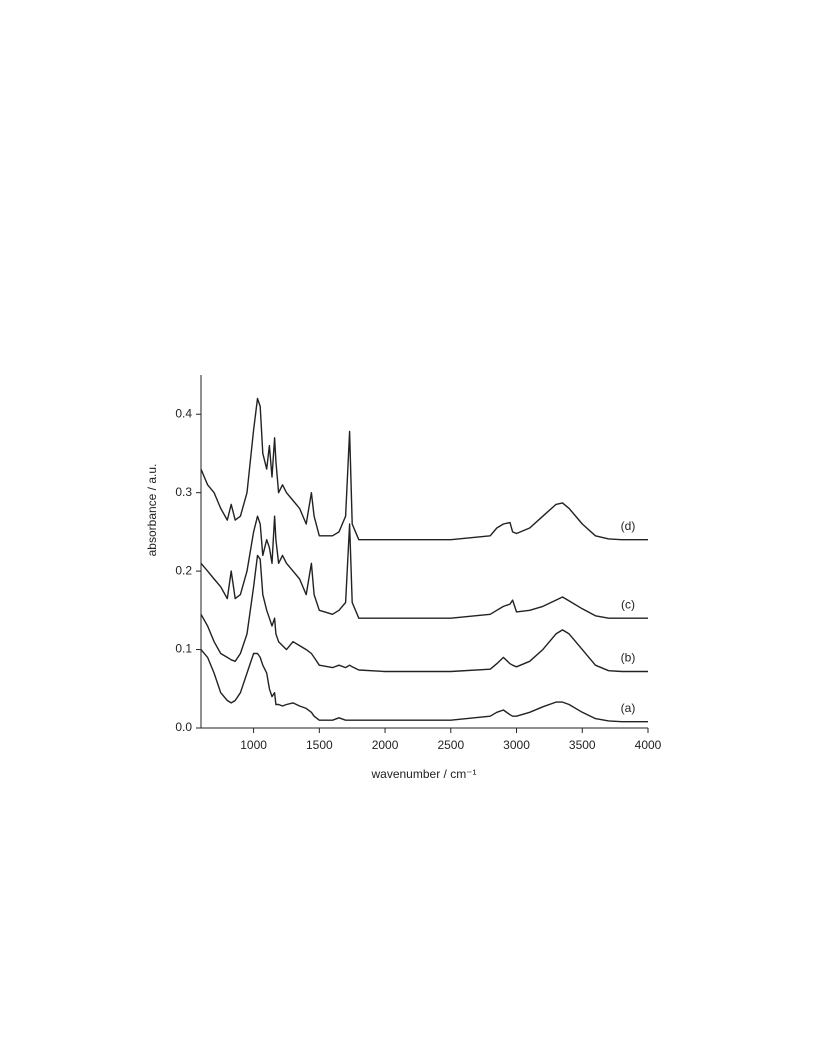  Describe the element at coordinates (183, 570) in the screenshot. I see `y-tick-label: 0.2` at that location.